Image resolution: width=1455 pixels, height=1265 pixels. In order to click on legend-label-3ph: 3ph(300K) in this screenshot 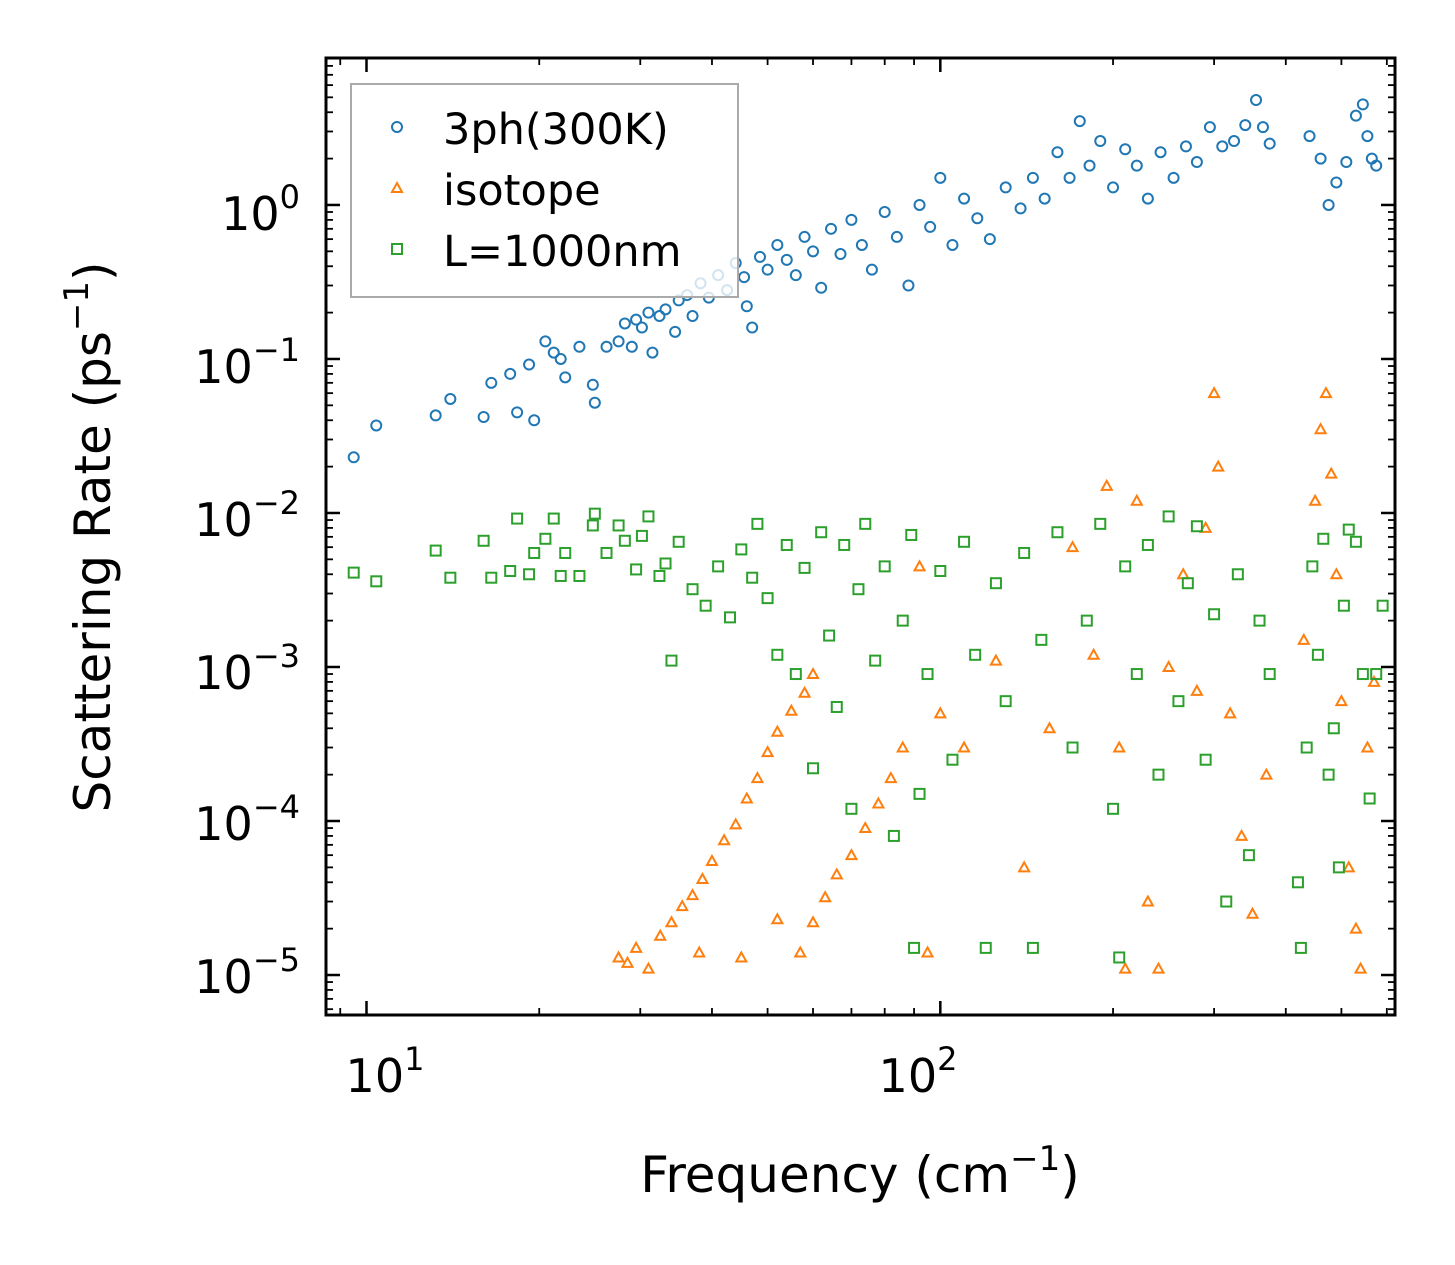, I will do `click(556, 130)`.